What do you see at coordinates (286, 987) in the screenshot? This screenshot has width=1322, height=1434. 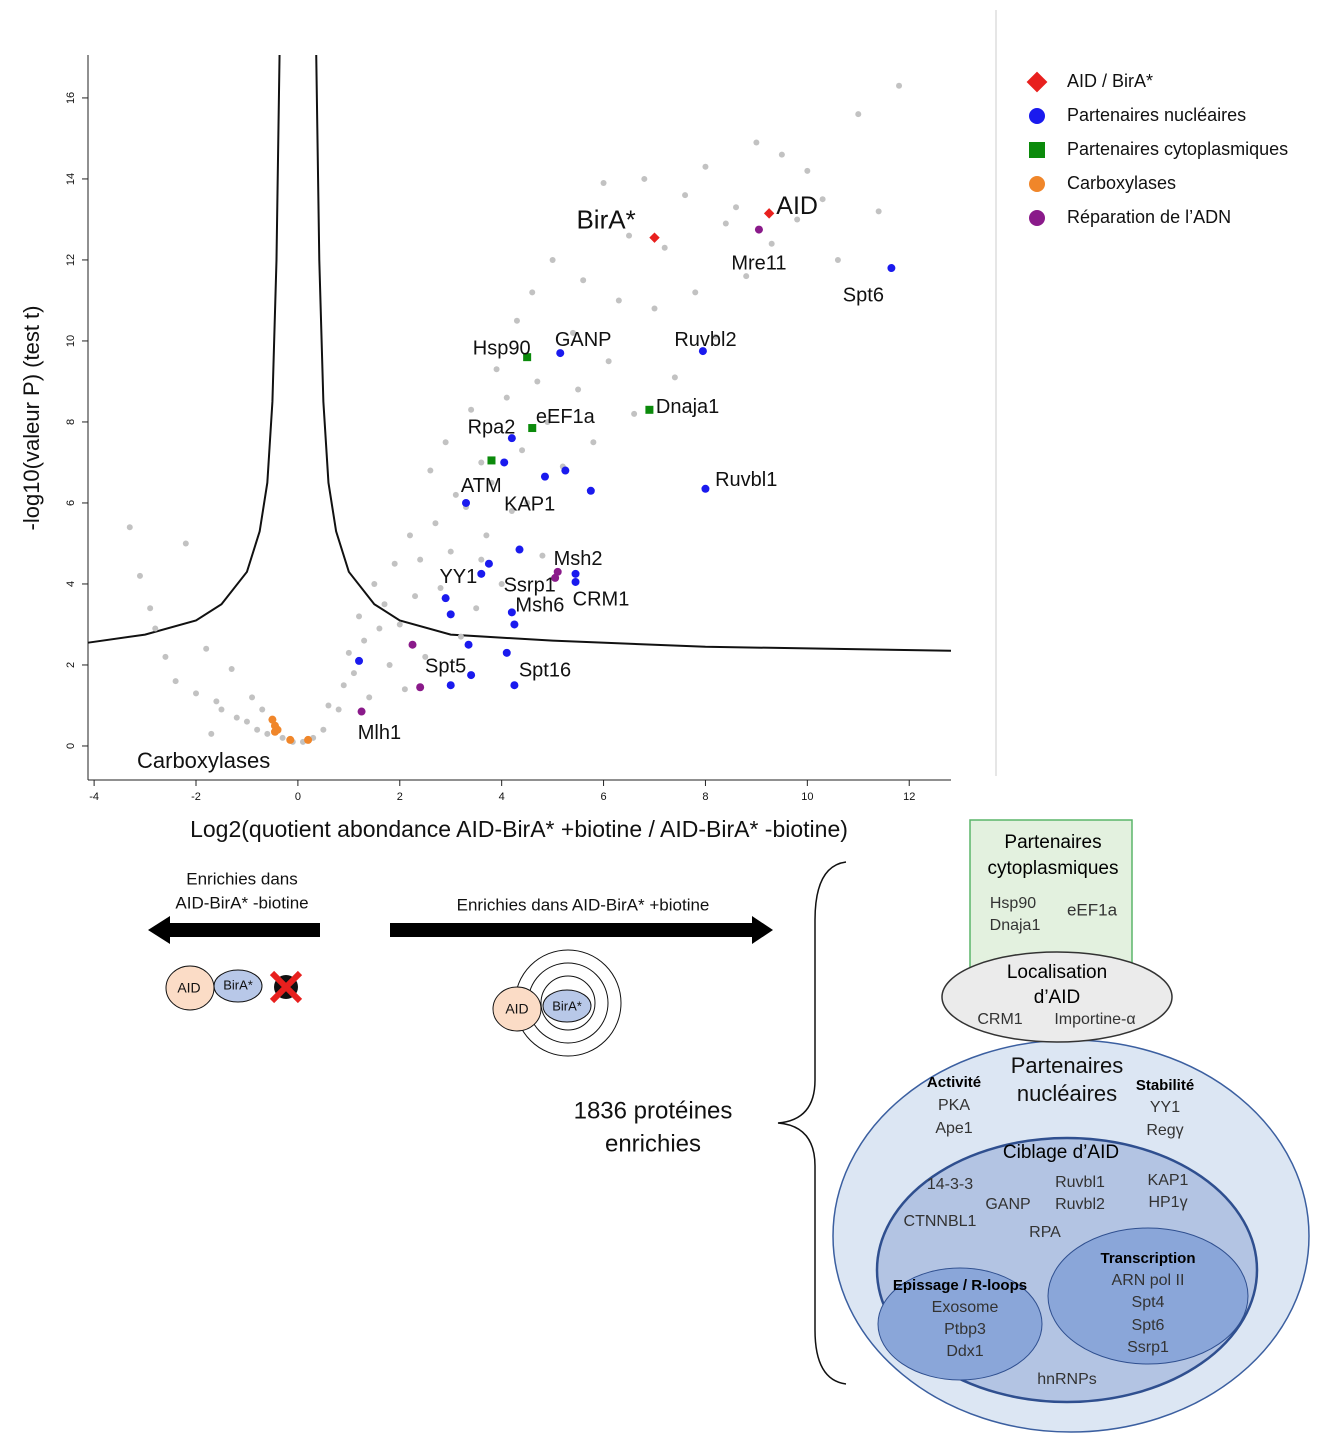 I see `cross` at bounding box center [286, 987].